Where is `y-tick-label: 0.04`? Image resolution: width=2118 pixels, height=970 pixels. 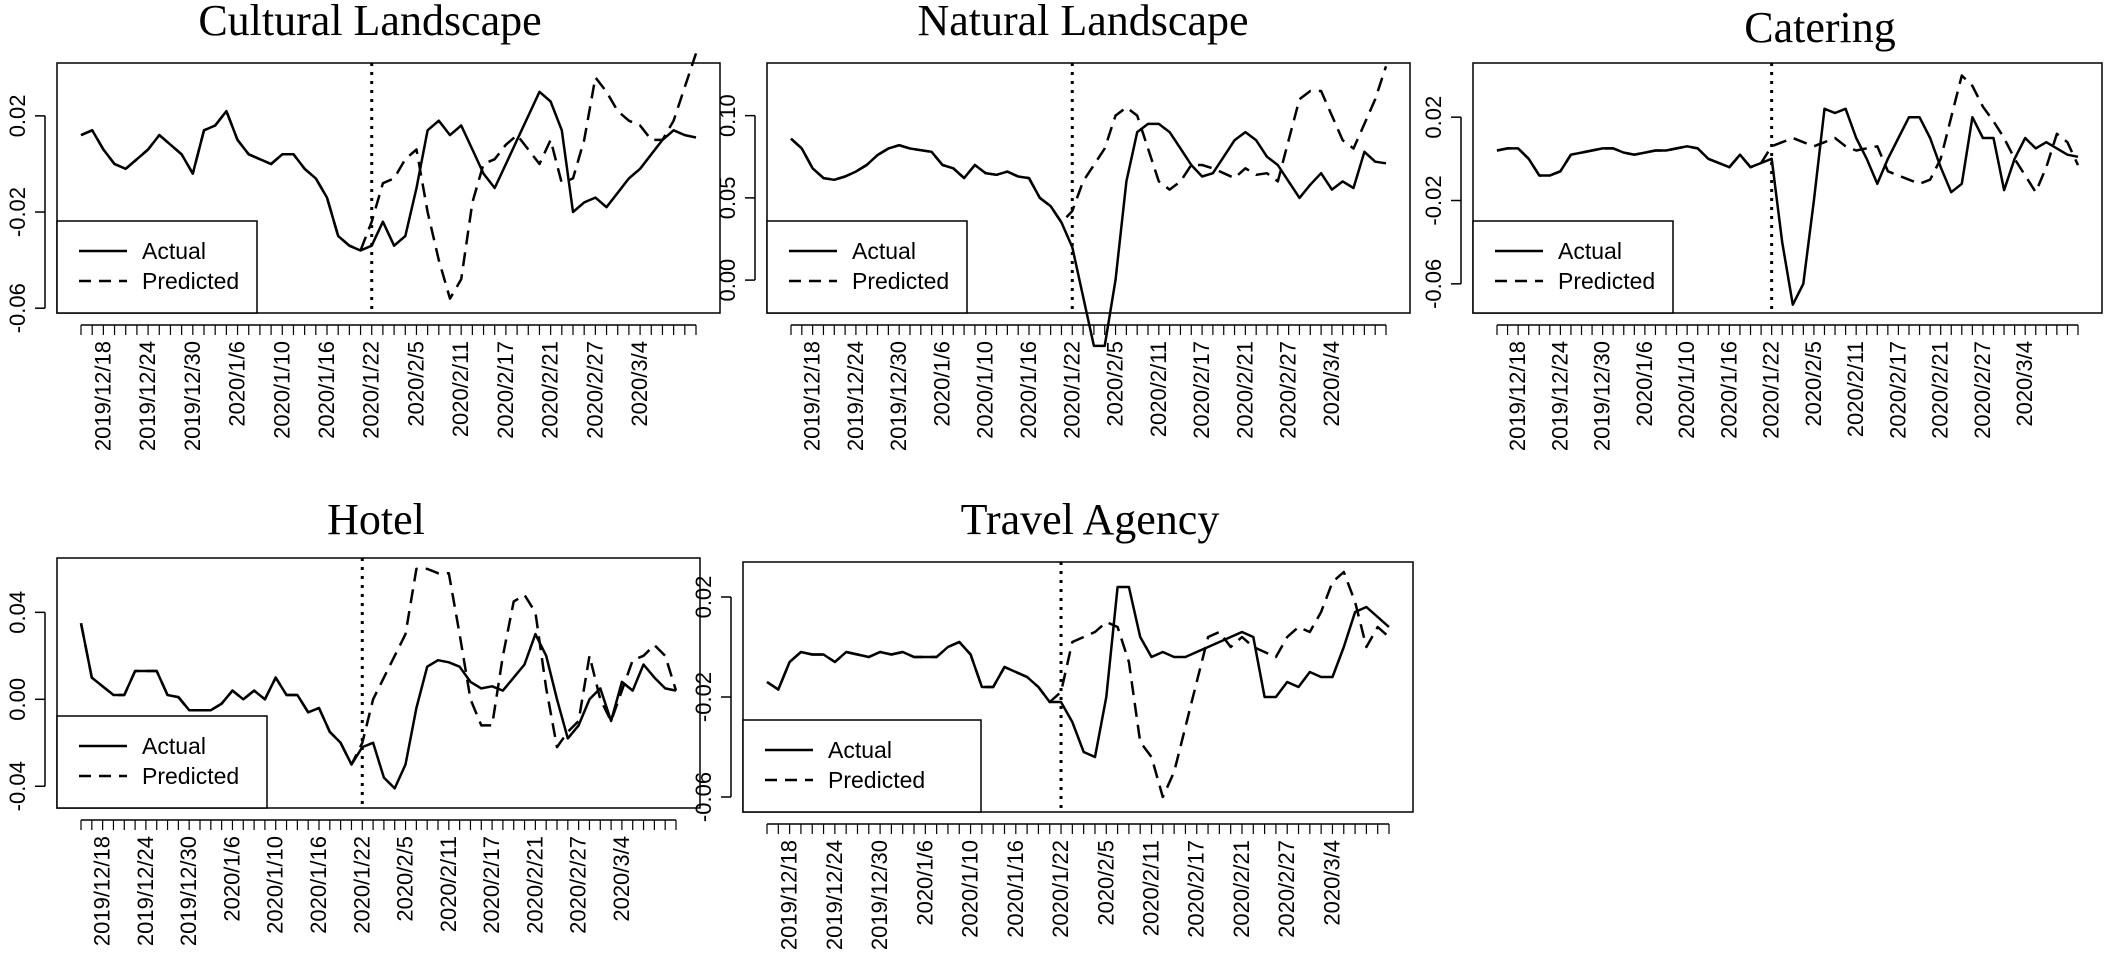 y-tick-label: 0.04 is located at coordinates (17, 612).